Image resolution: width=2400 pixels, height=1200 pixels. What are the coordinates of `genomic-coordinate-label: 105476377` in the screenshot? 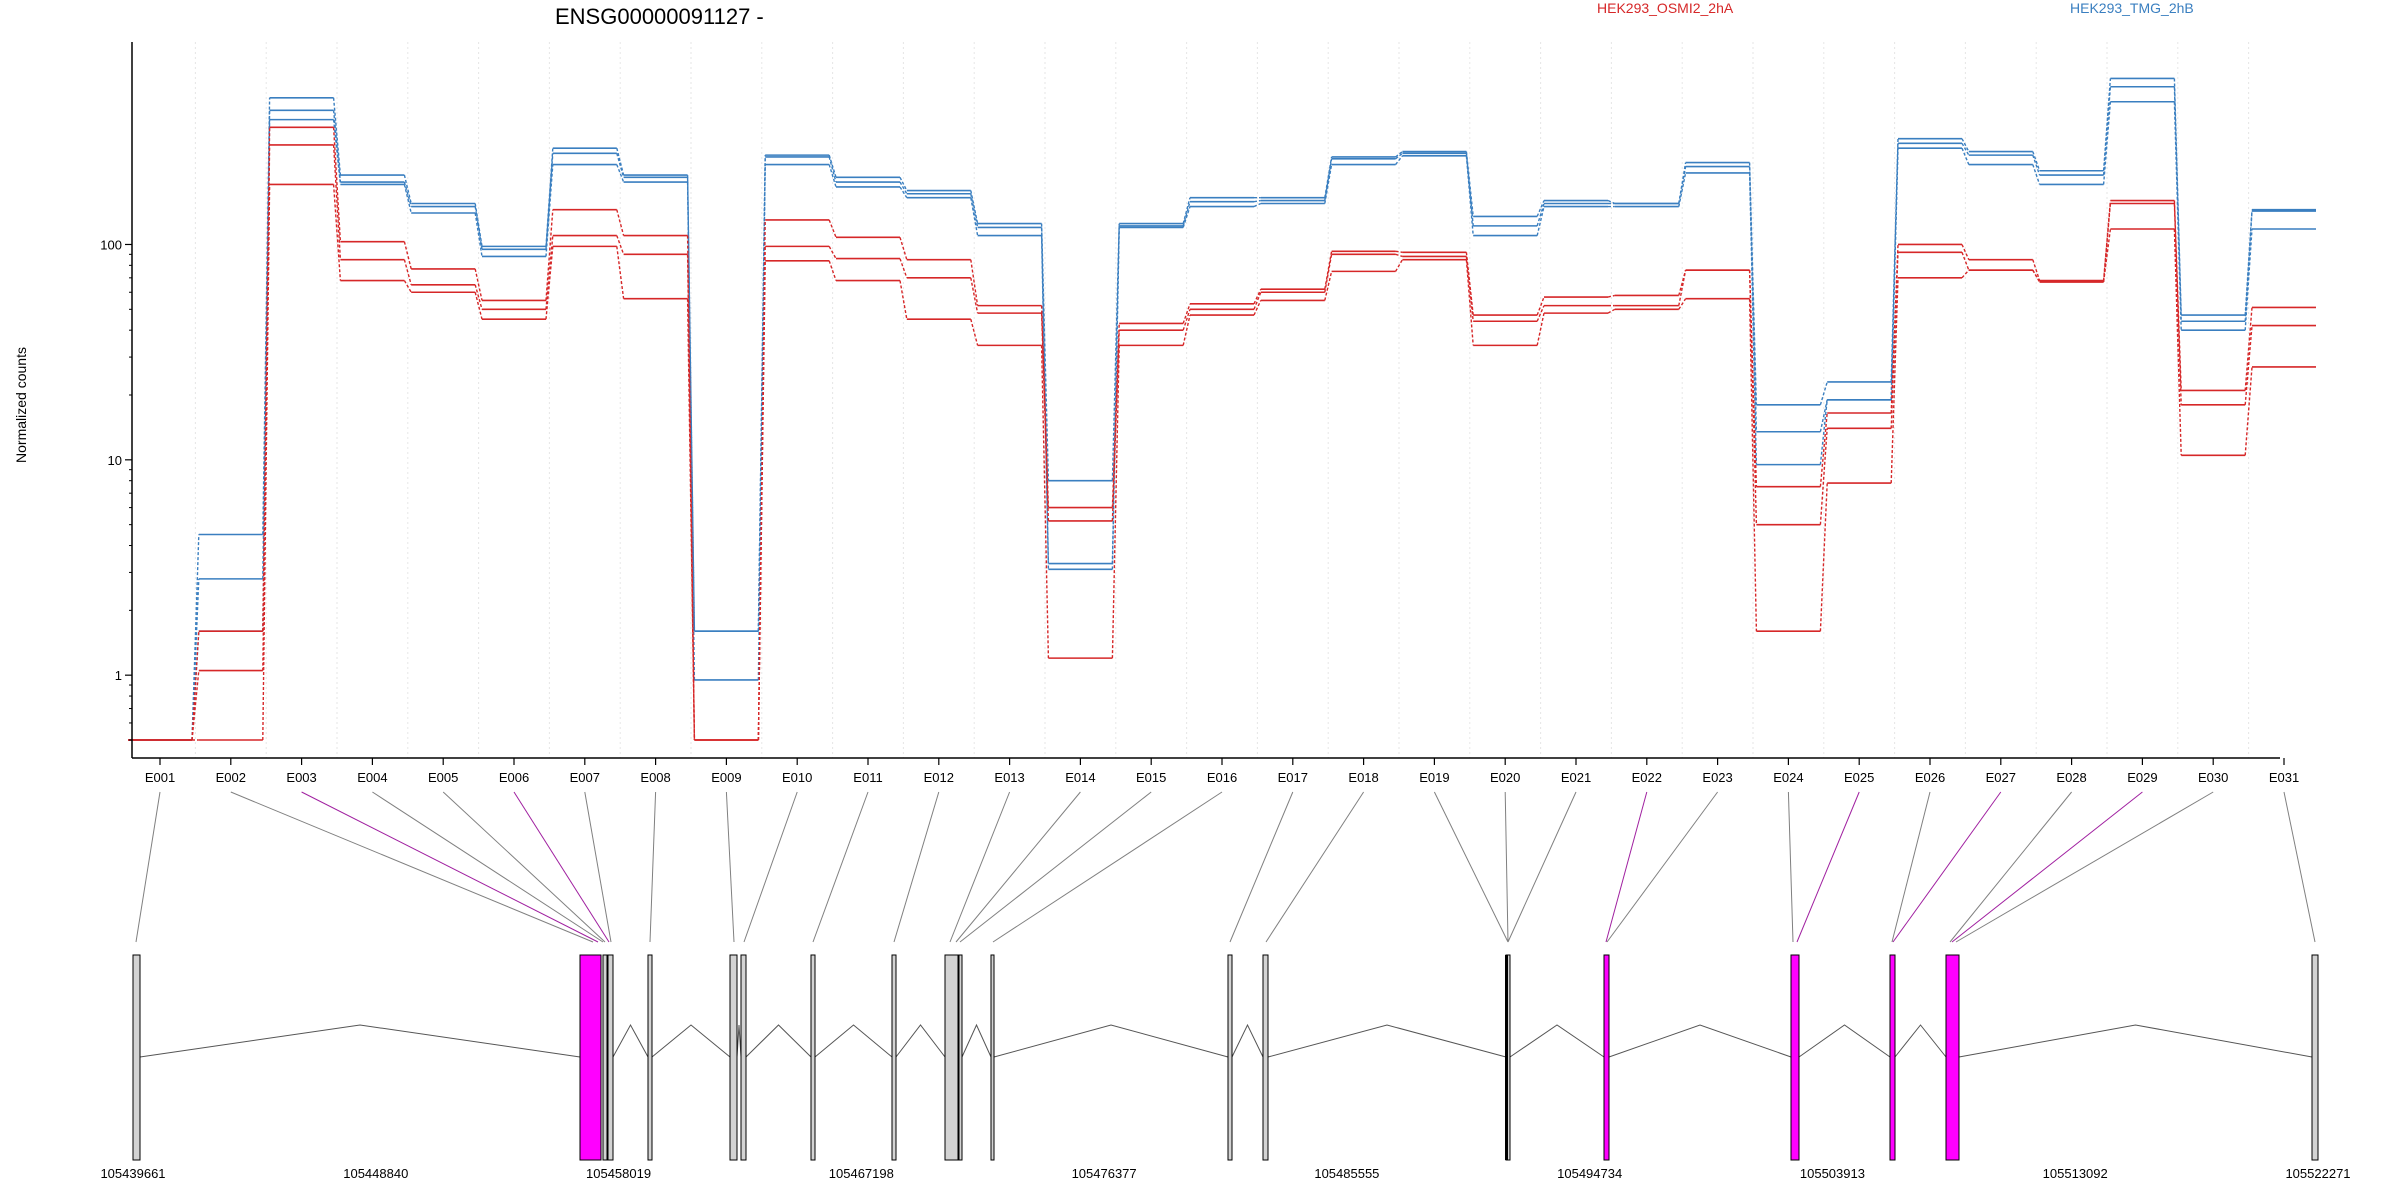 It's located at (1104, 1173).